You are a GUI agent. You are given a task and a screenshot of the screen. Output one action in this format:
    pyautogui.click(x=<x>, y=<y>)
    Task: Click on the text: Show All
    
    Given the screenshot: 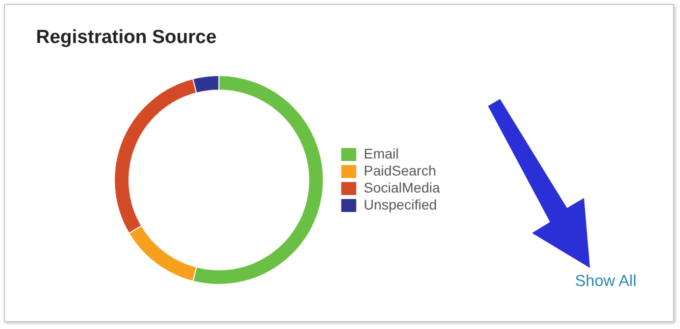 What is the action you would take?
    pyautogui.click(x=605, y=282)
    